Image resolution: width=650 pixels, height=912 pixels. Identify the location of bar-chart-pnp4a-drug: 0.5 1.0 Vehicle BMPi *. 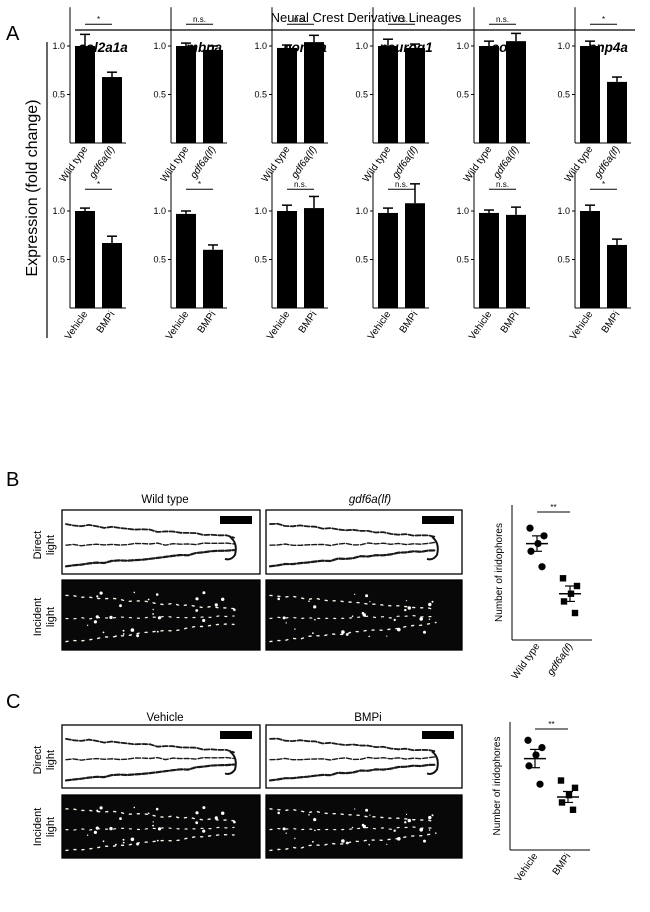
(594, 257).